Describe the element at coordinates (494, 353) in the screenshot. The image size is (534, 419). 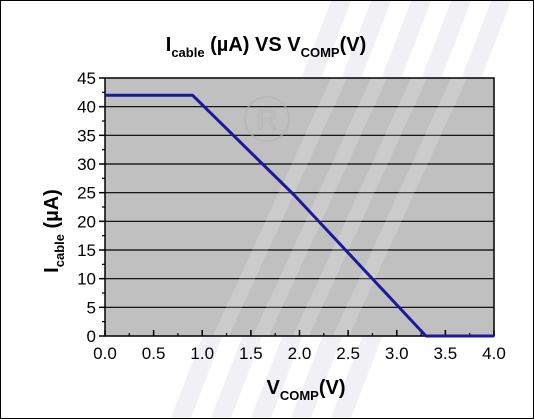
I see `x-tick-label: 4.0` at that location.